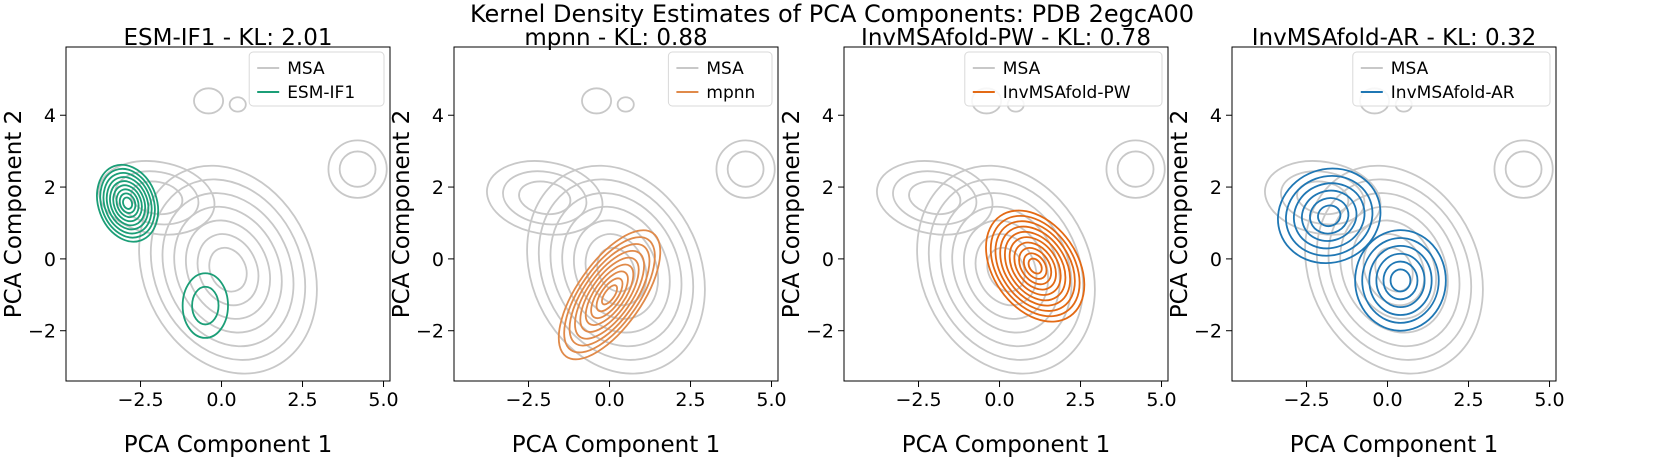 The image size is (1661, 464). What do you see at coordinates (730, 93) in the screenshot?
I see `legend-label: mpnn` at bounding box center [730, 93].